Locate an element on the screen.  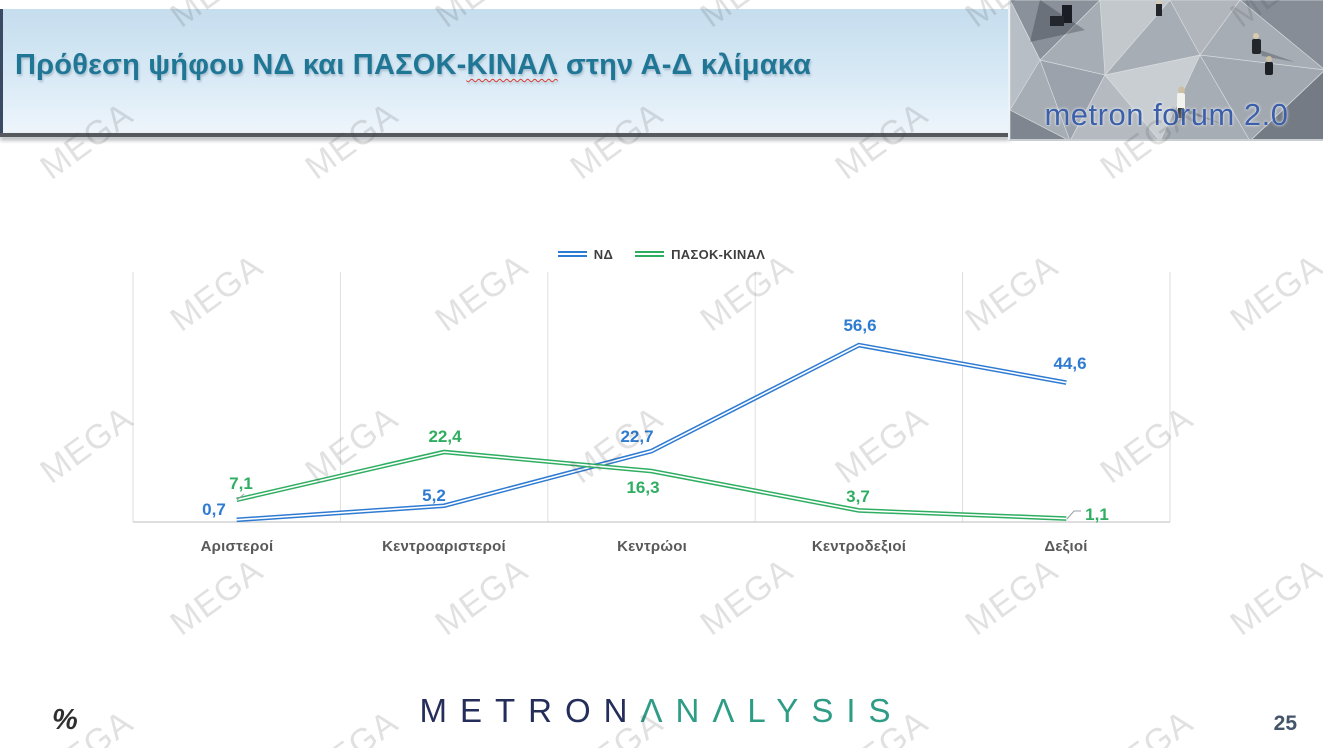
pedestrians is located at coordinates (1162, 62).